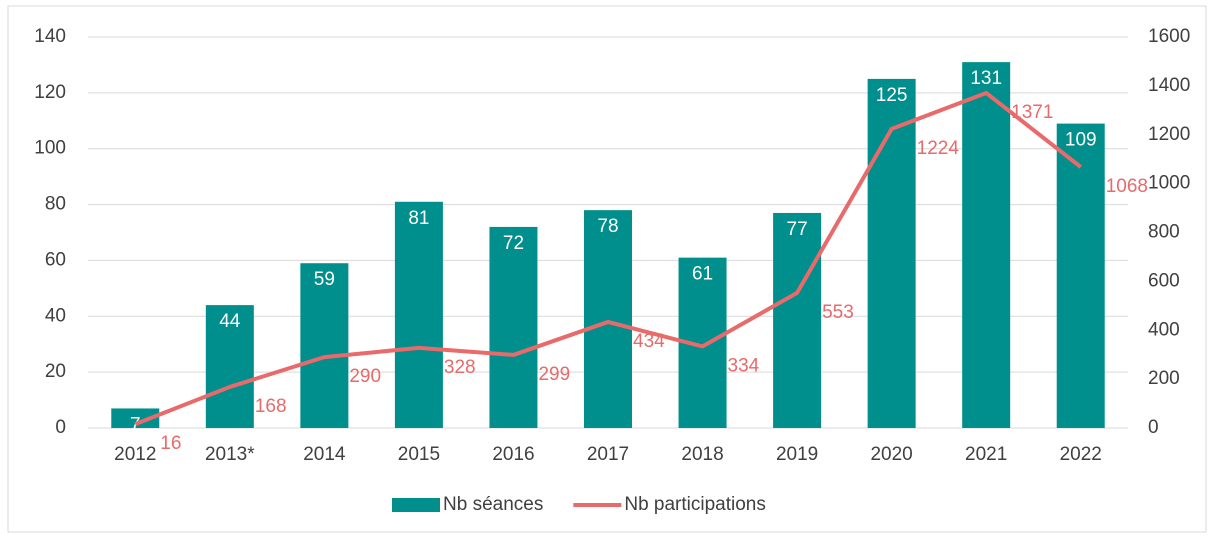 This screenshot has height=537, width=1215. I want to click on bar-value-label: 59, so click(324, 279).